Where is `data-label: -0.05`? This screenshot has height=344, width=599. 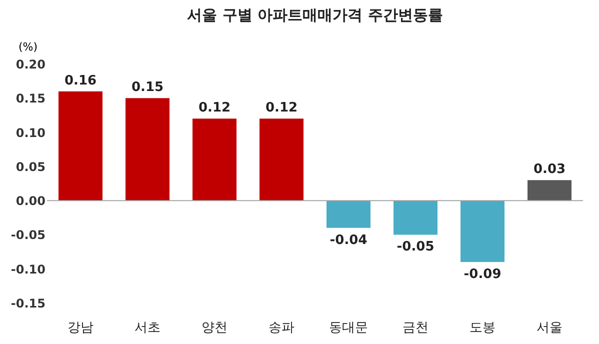
data-label: -0.05 is located at coordinates (415, 247).